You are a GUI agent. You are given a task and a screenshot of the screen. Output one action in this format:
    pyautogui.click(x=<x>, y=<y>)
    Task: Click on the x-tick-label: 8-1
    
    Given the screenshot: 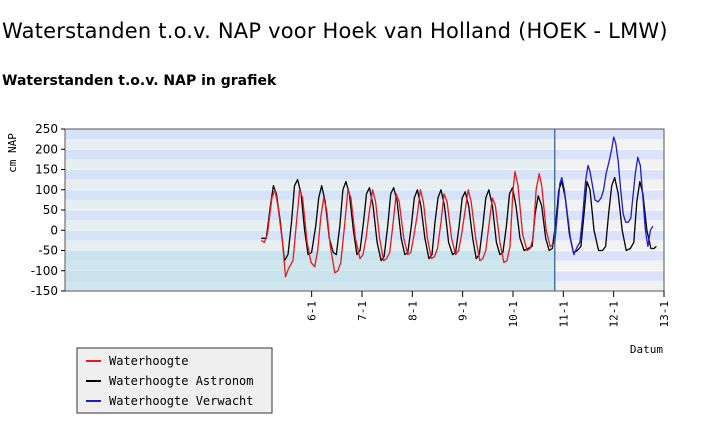 What is the action you would take?
    pyautogui.click(x=412, y=311)
    